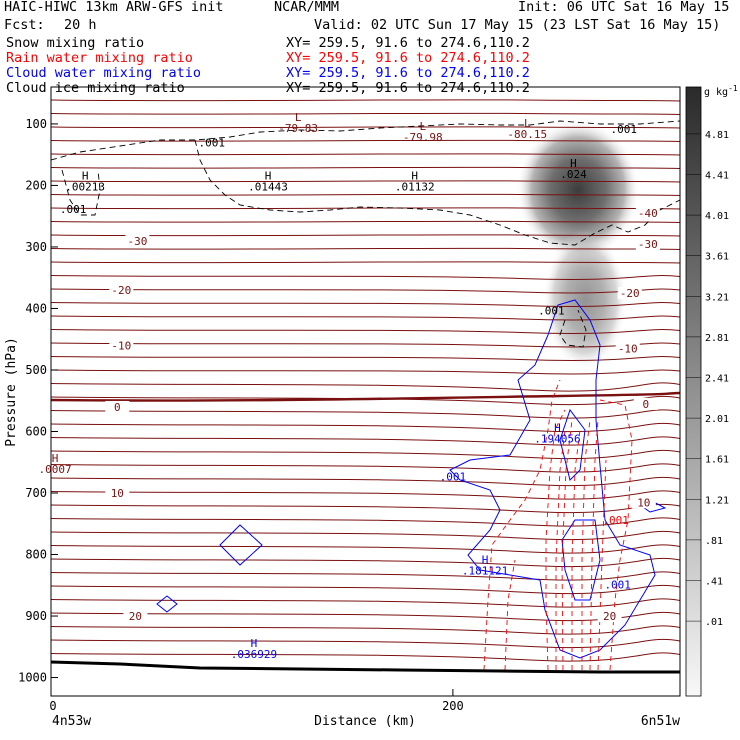 The image size is (740, 740). I want to click on x-right-location: 6n51w, so click(660, 721).